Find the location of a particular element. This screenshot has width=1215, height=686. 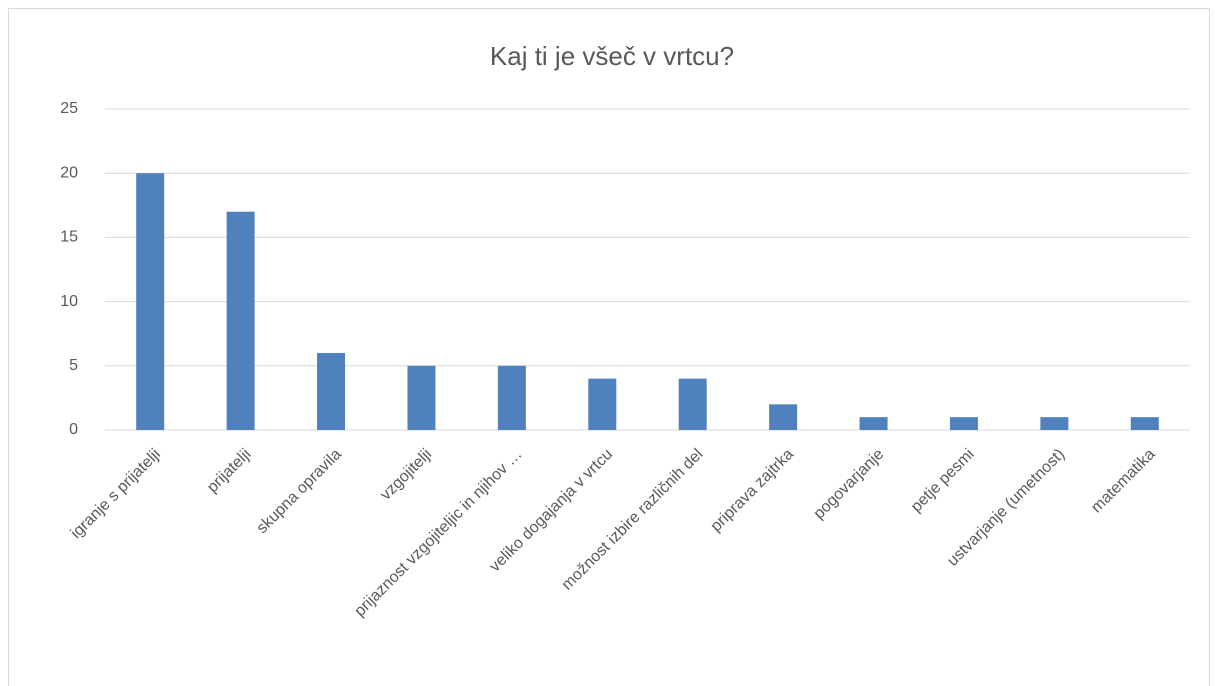

chart-title: Kaj ti je všeč v vrtcu? is located at coordinates (612, 56).